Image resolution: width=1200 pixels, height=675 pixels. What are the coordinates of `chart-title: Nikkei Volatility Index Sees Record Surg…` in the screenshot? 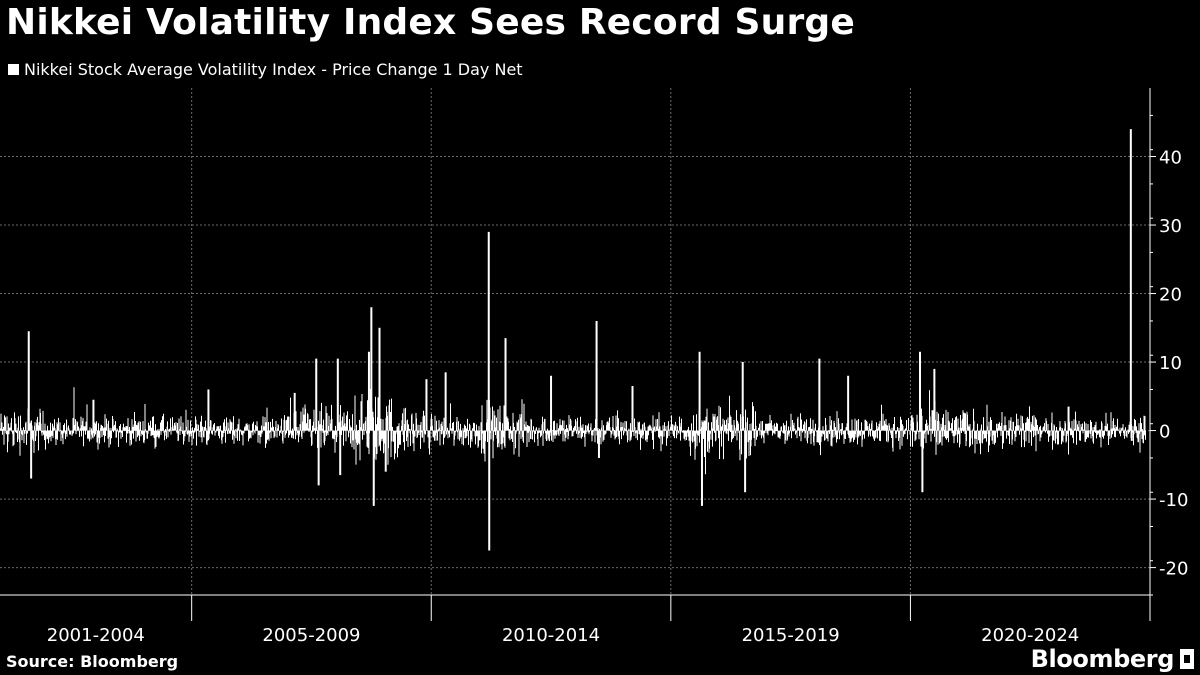 It's located at (431, 22).